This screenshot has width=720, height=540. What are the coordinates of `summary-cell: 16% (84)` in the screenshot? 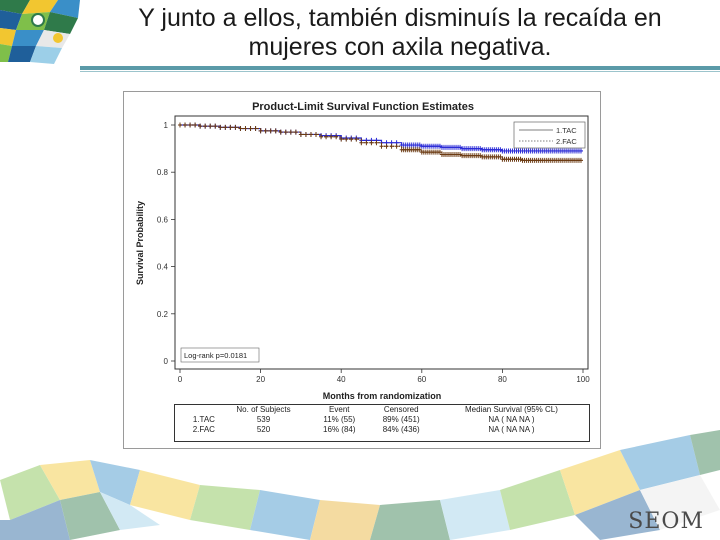 It's located at (339, 429).